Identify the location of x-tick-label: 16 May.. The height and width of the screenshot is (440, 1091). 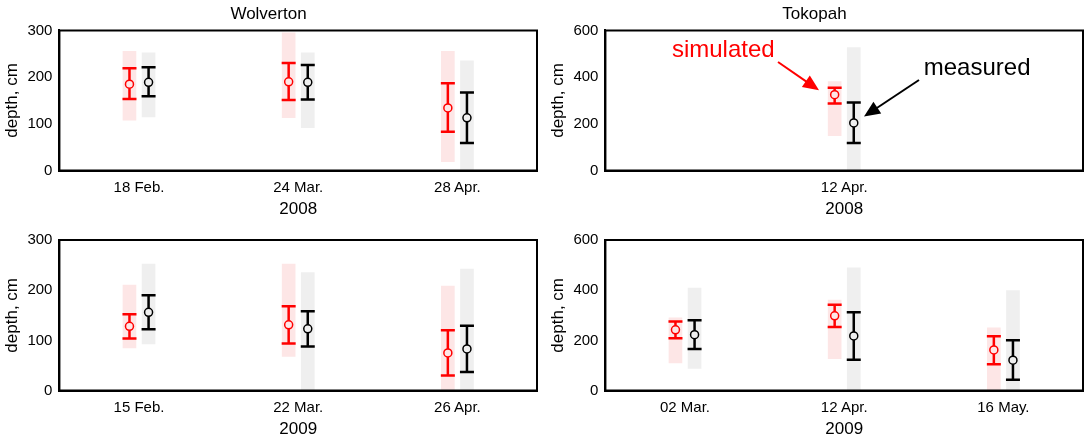
(1003, 406).